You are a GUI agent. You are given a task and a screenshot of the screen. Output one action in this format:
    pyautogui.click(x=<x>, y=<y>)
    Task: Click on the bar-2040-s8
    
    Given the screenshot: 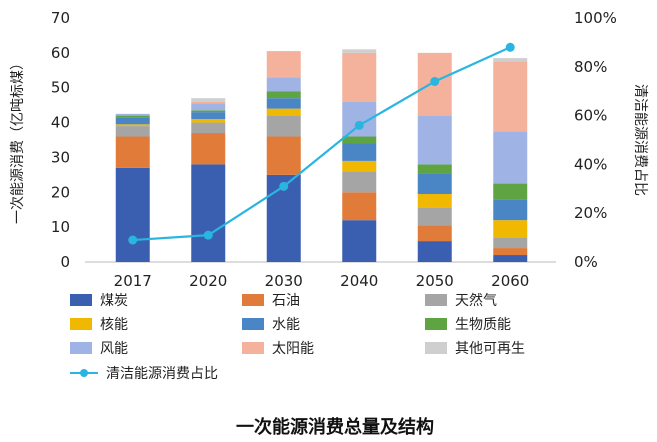 What is the action you would take?
    pyautogui.click(x=359, y=51)
    